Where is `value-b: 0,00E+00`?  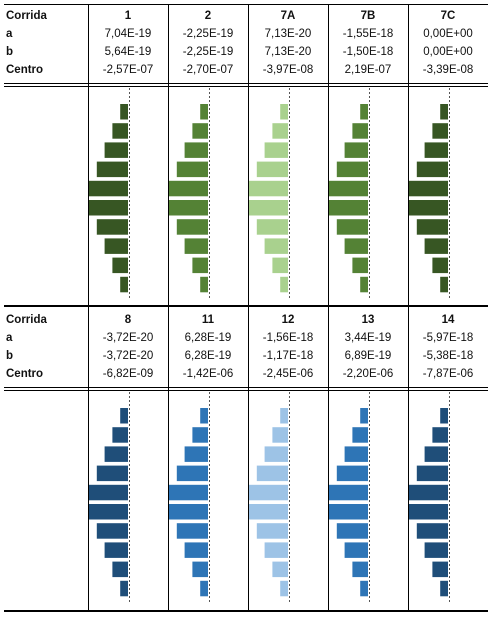 value-b: 0,00E+00 is located at coordinates (448, 52).